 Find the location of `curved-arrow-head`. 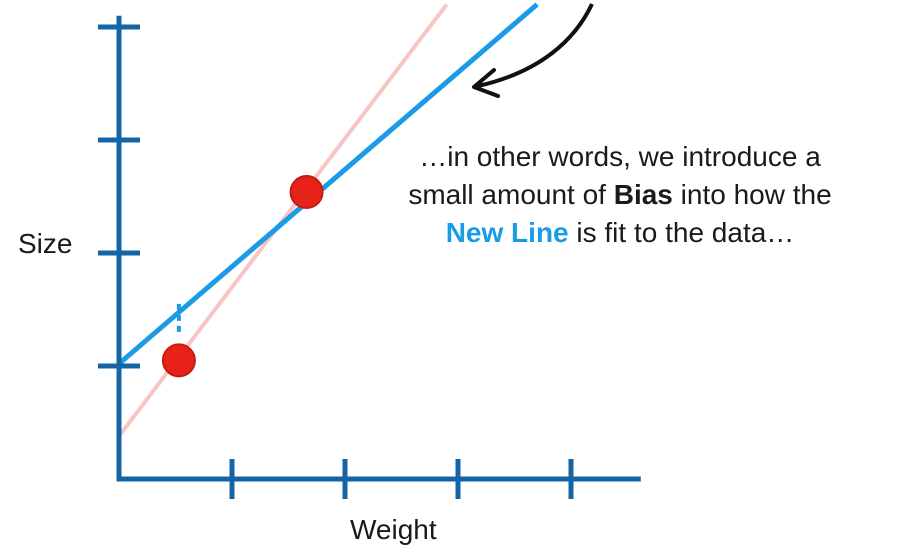

curved-arrow-head is located at coordinates (486, 83).